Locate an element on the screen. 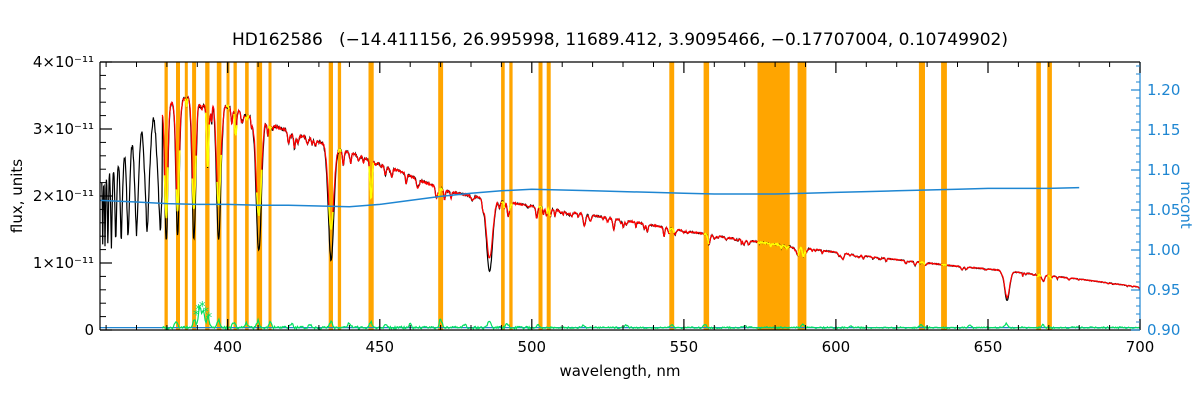 The height and width of the screenshot is (400, 1200). y-right-tick-label: 1.05 is located at coordinates (1163, 210).